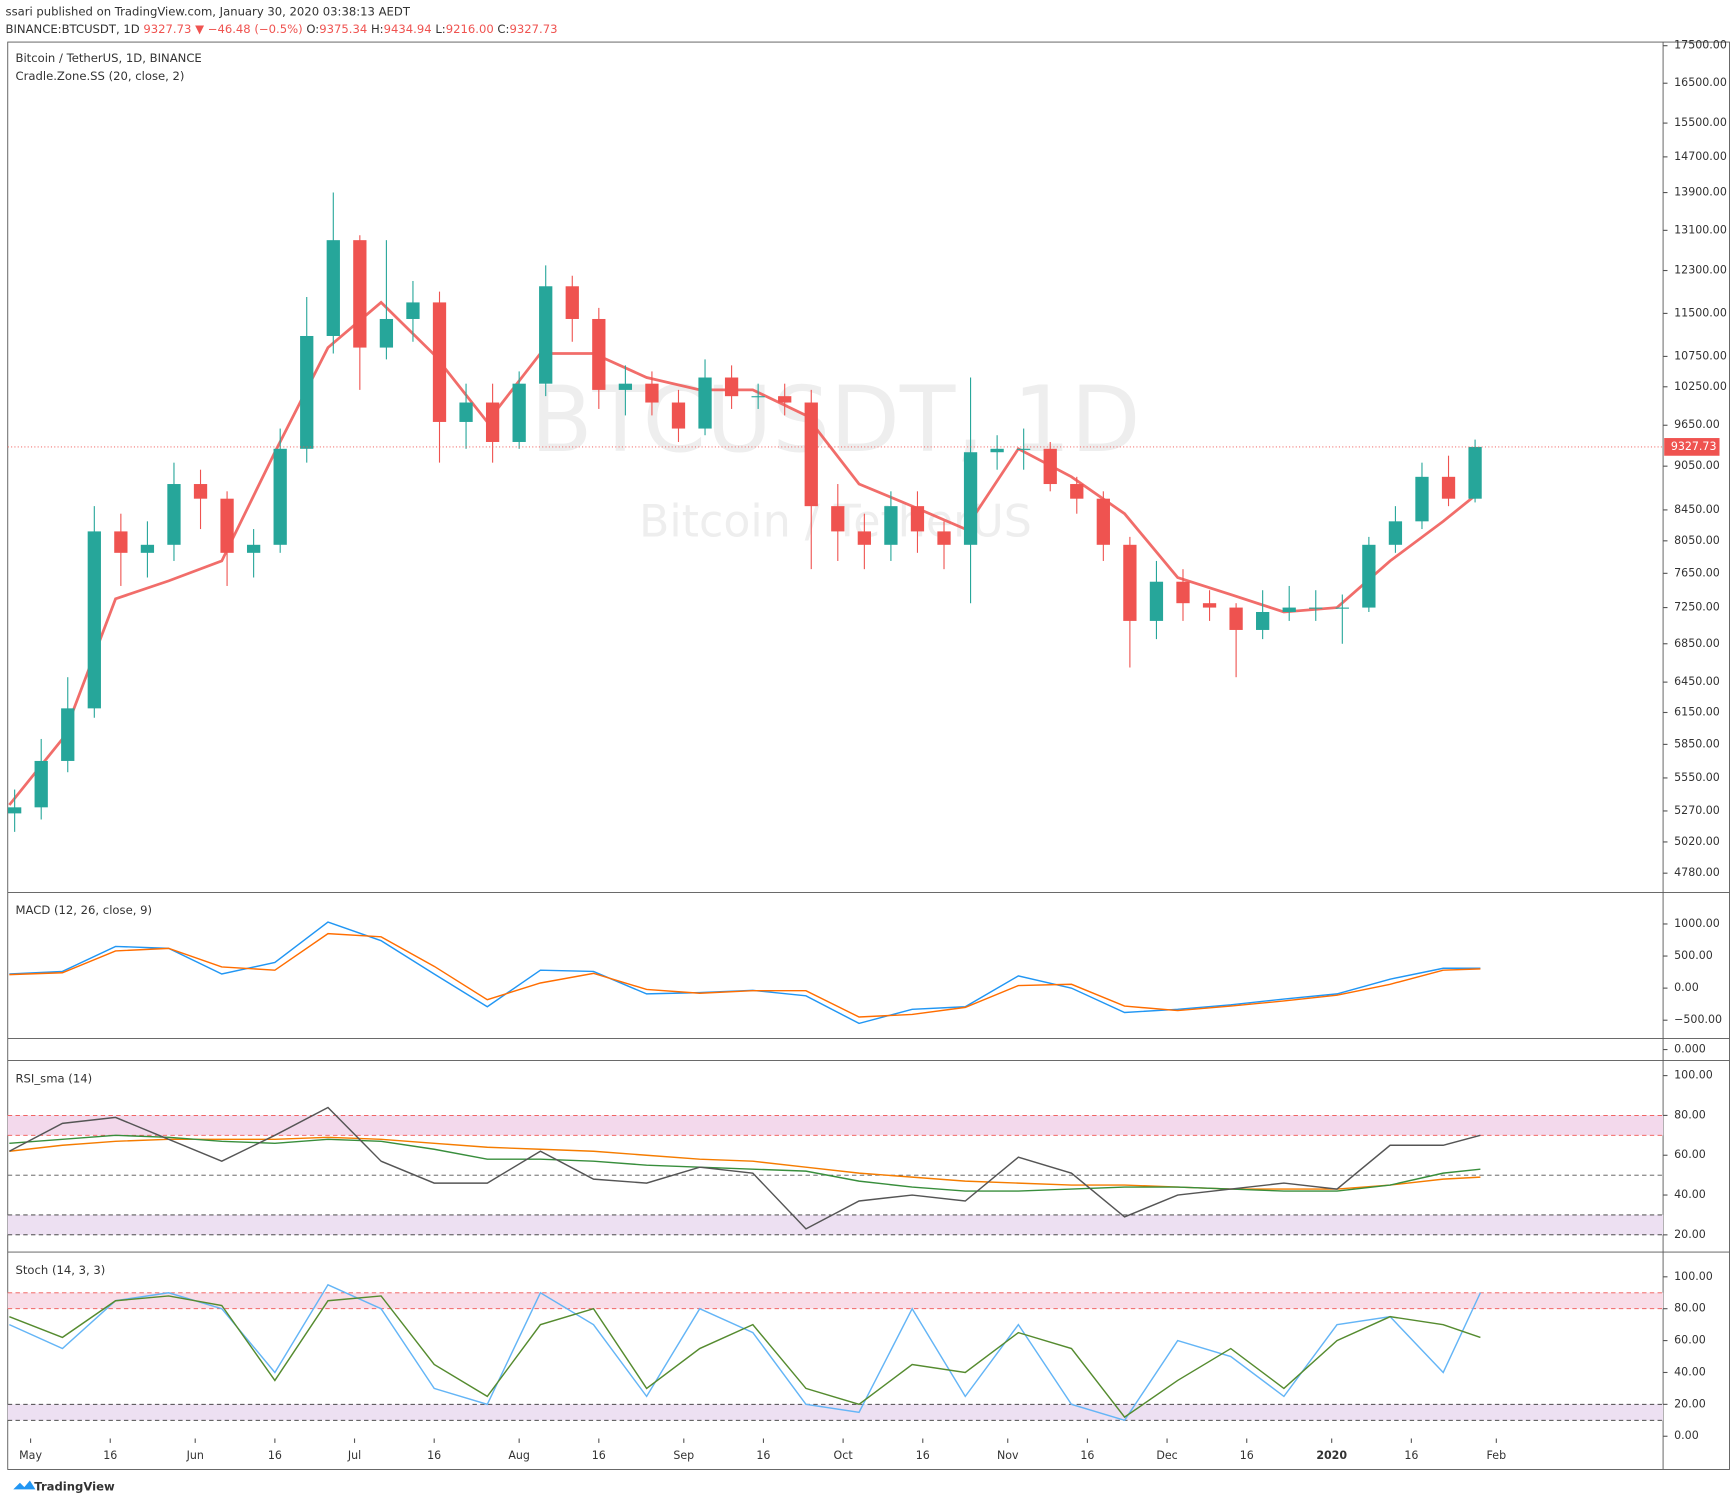  Describe the element at coordinates (249, 28) in the screenshot. I see `change: ▼ −46.48 (−0.5%)` at that location.